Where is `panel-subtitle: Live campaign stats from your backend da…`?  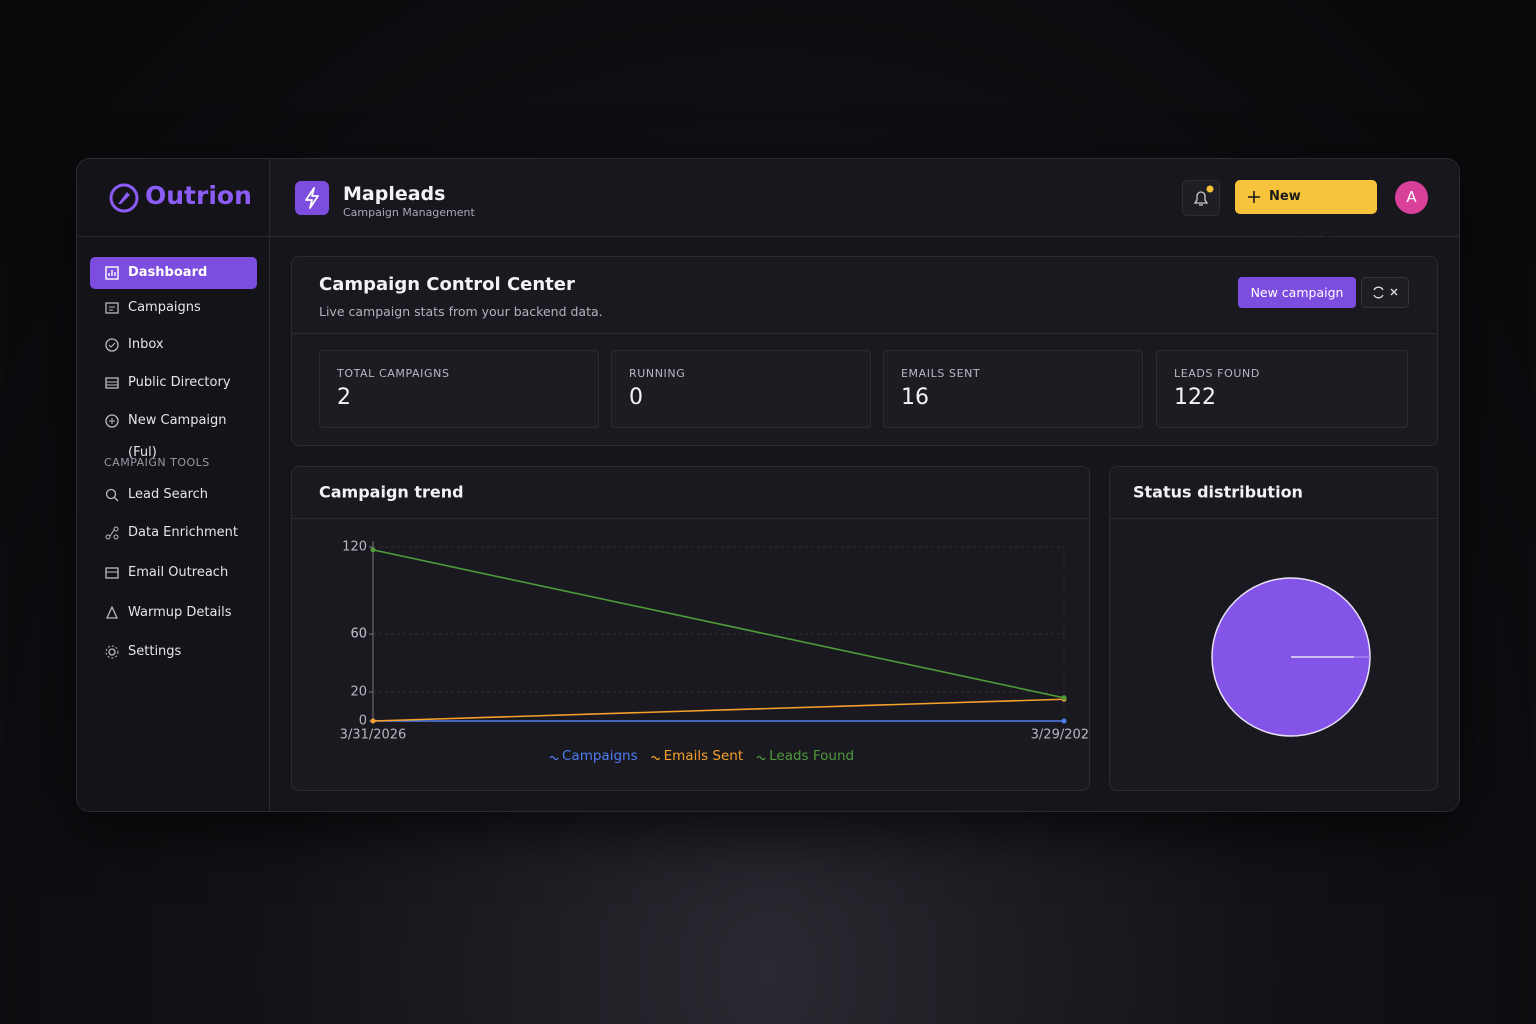
panel-subtitle: Live campaign stats from your backend da… is located at coordinates (461, 311).